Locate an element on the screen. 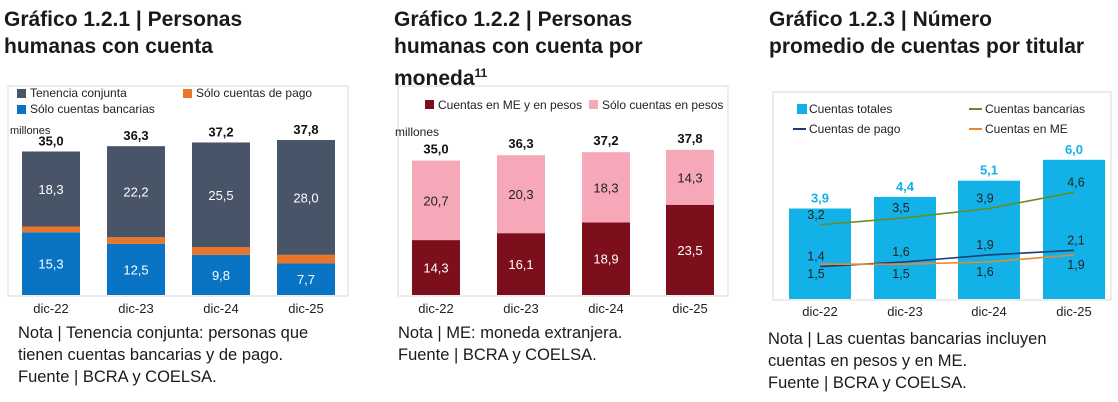  data-label: 25,5 is located at coordinates (220, 195).